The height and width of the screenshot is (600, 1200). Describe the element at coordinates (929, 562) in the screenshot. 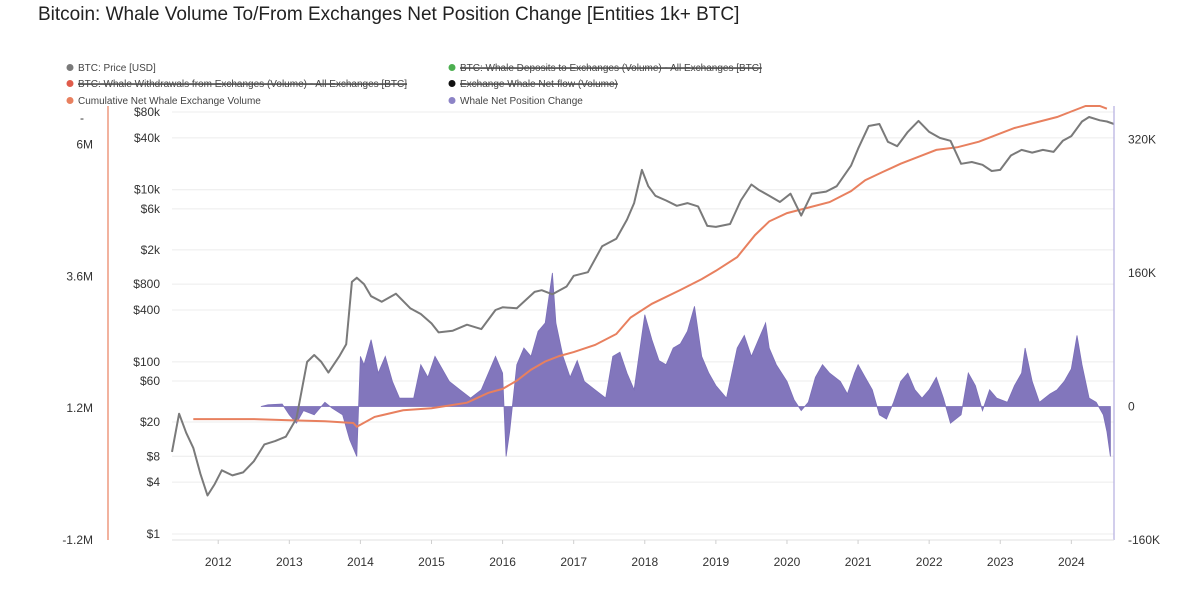

I see `x-tick-label: 2022` at that location.